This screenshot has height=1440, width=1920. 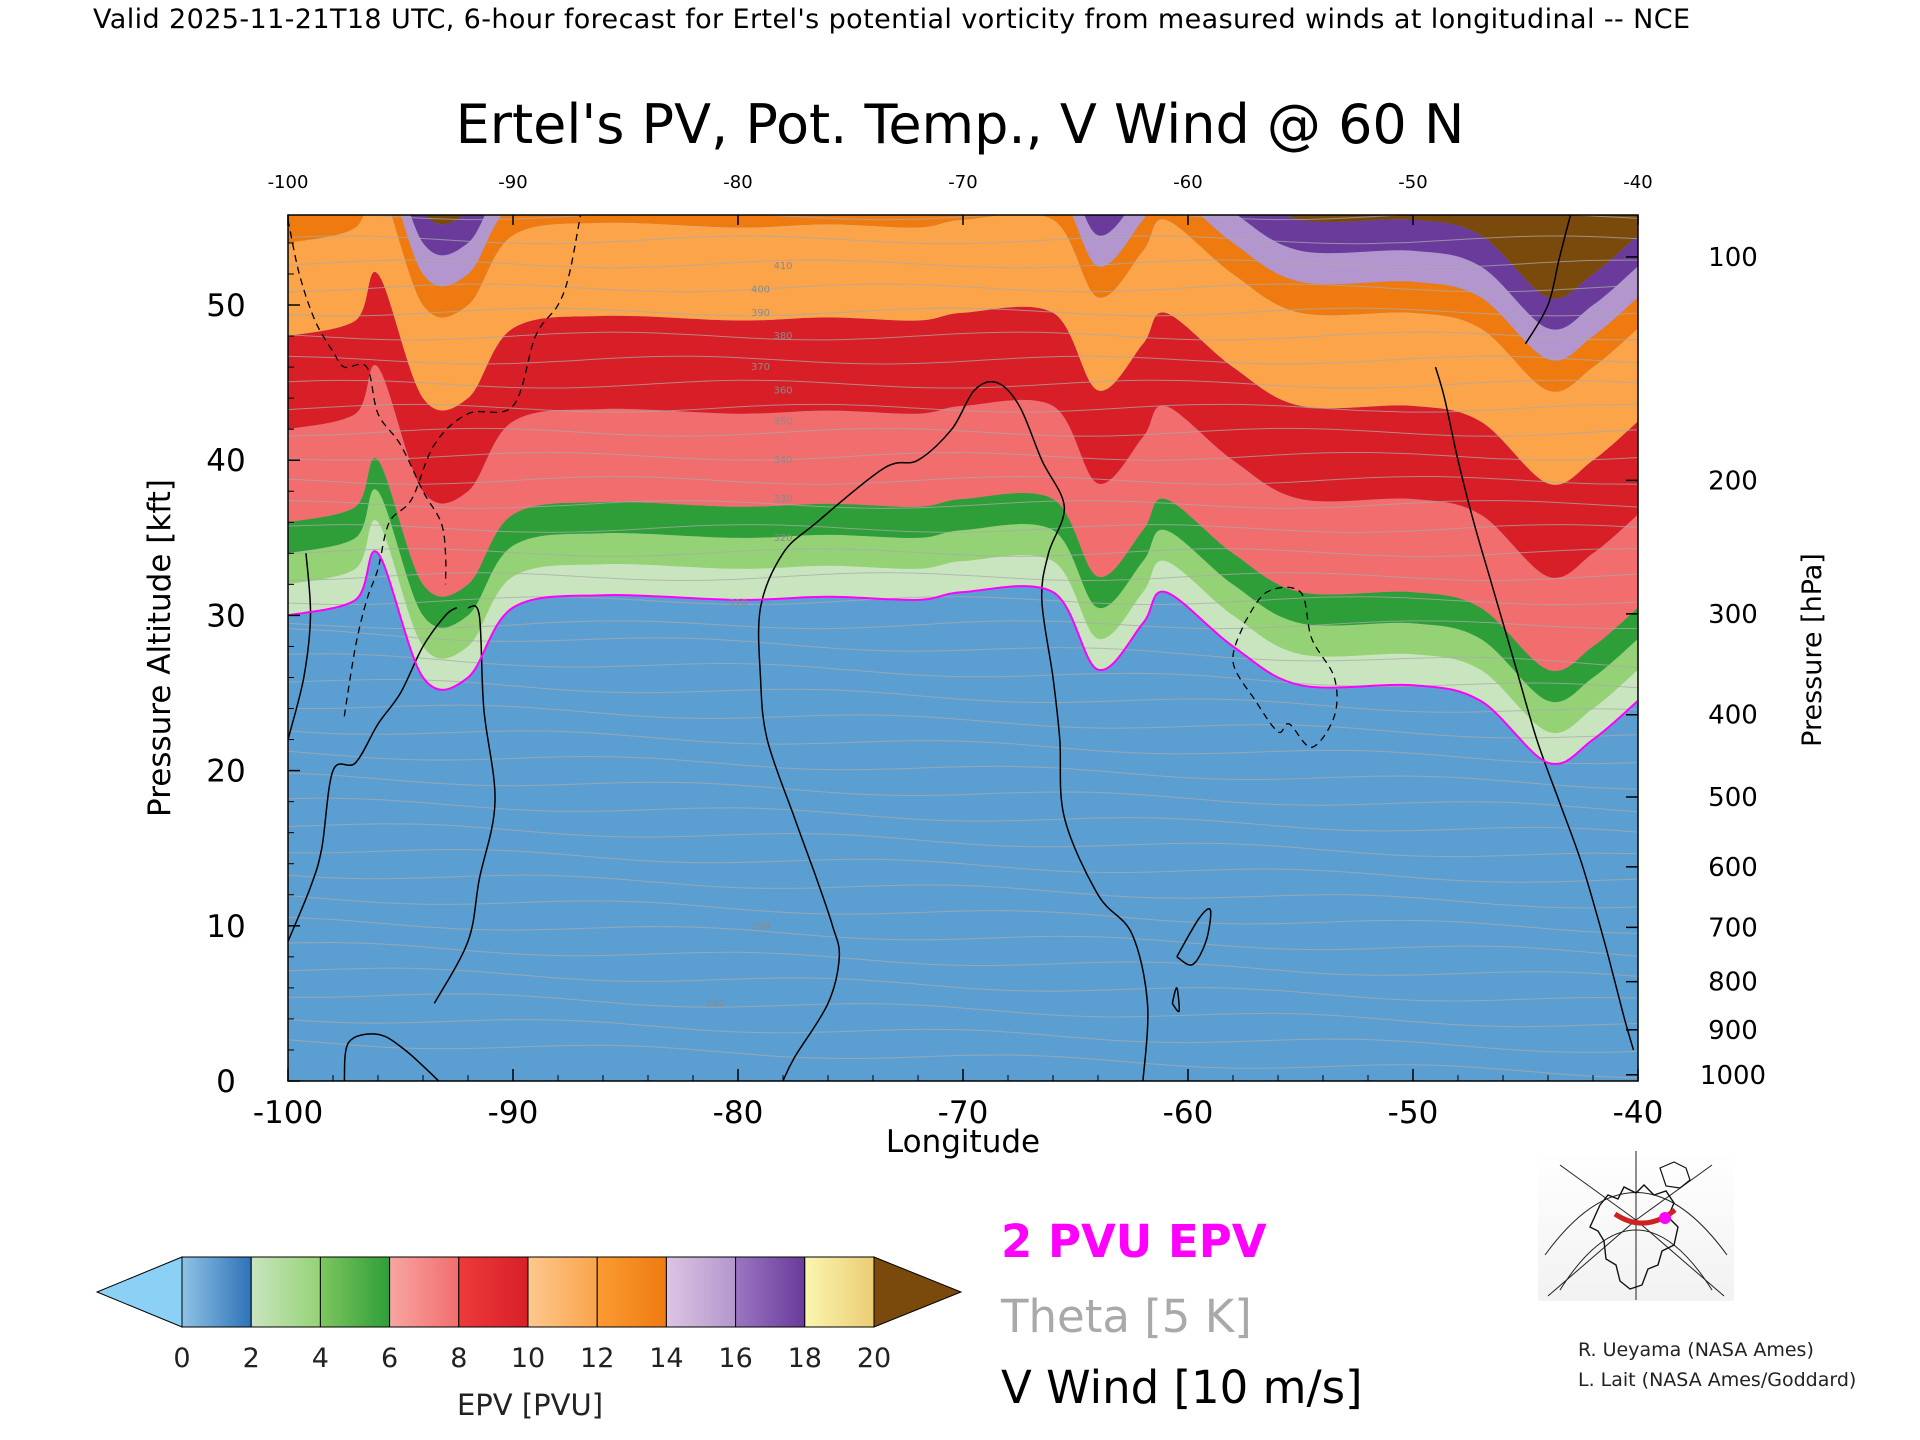 What do you see at coordinates (749, 635) in the screenshot?
I see `theta-contour-labels: 280 290 310 320 330 340 350 360 370 380 390 400 410` at bounding box center [749, 635].